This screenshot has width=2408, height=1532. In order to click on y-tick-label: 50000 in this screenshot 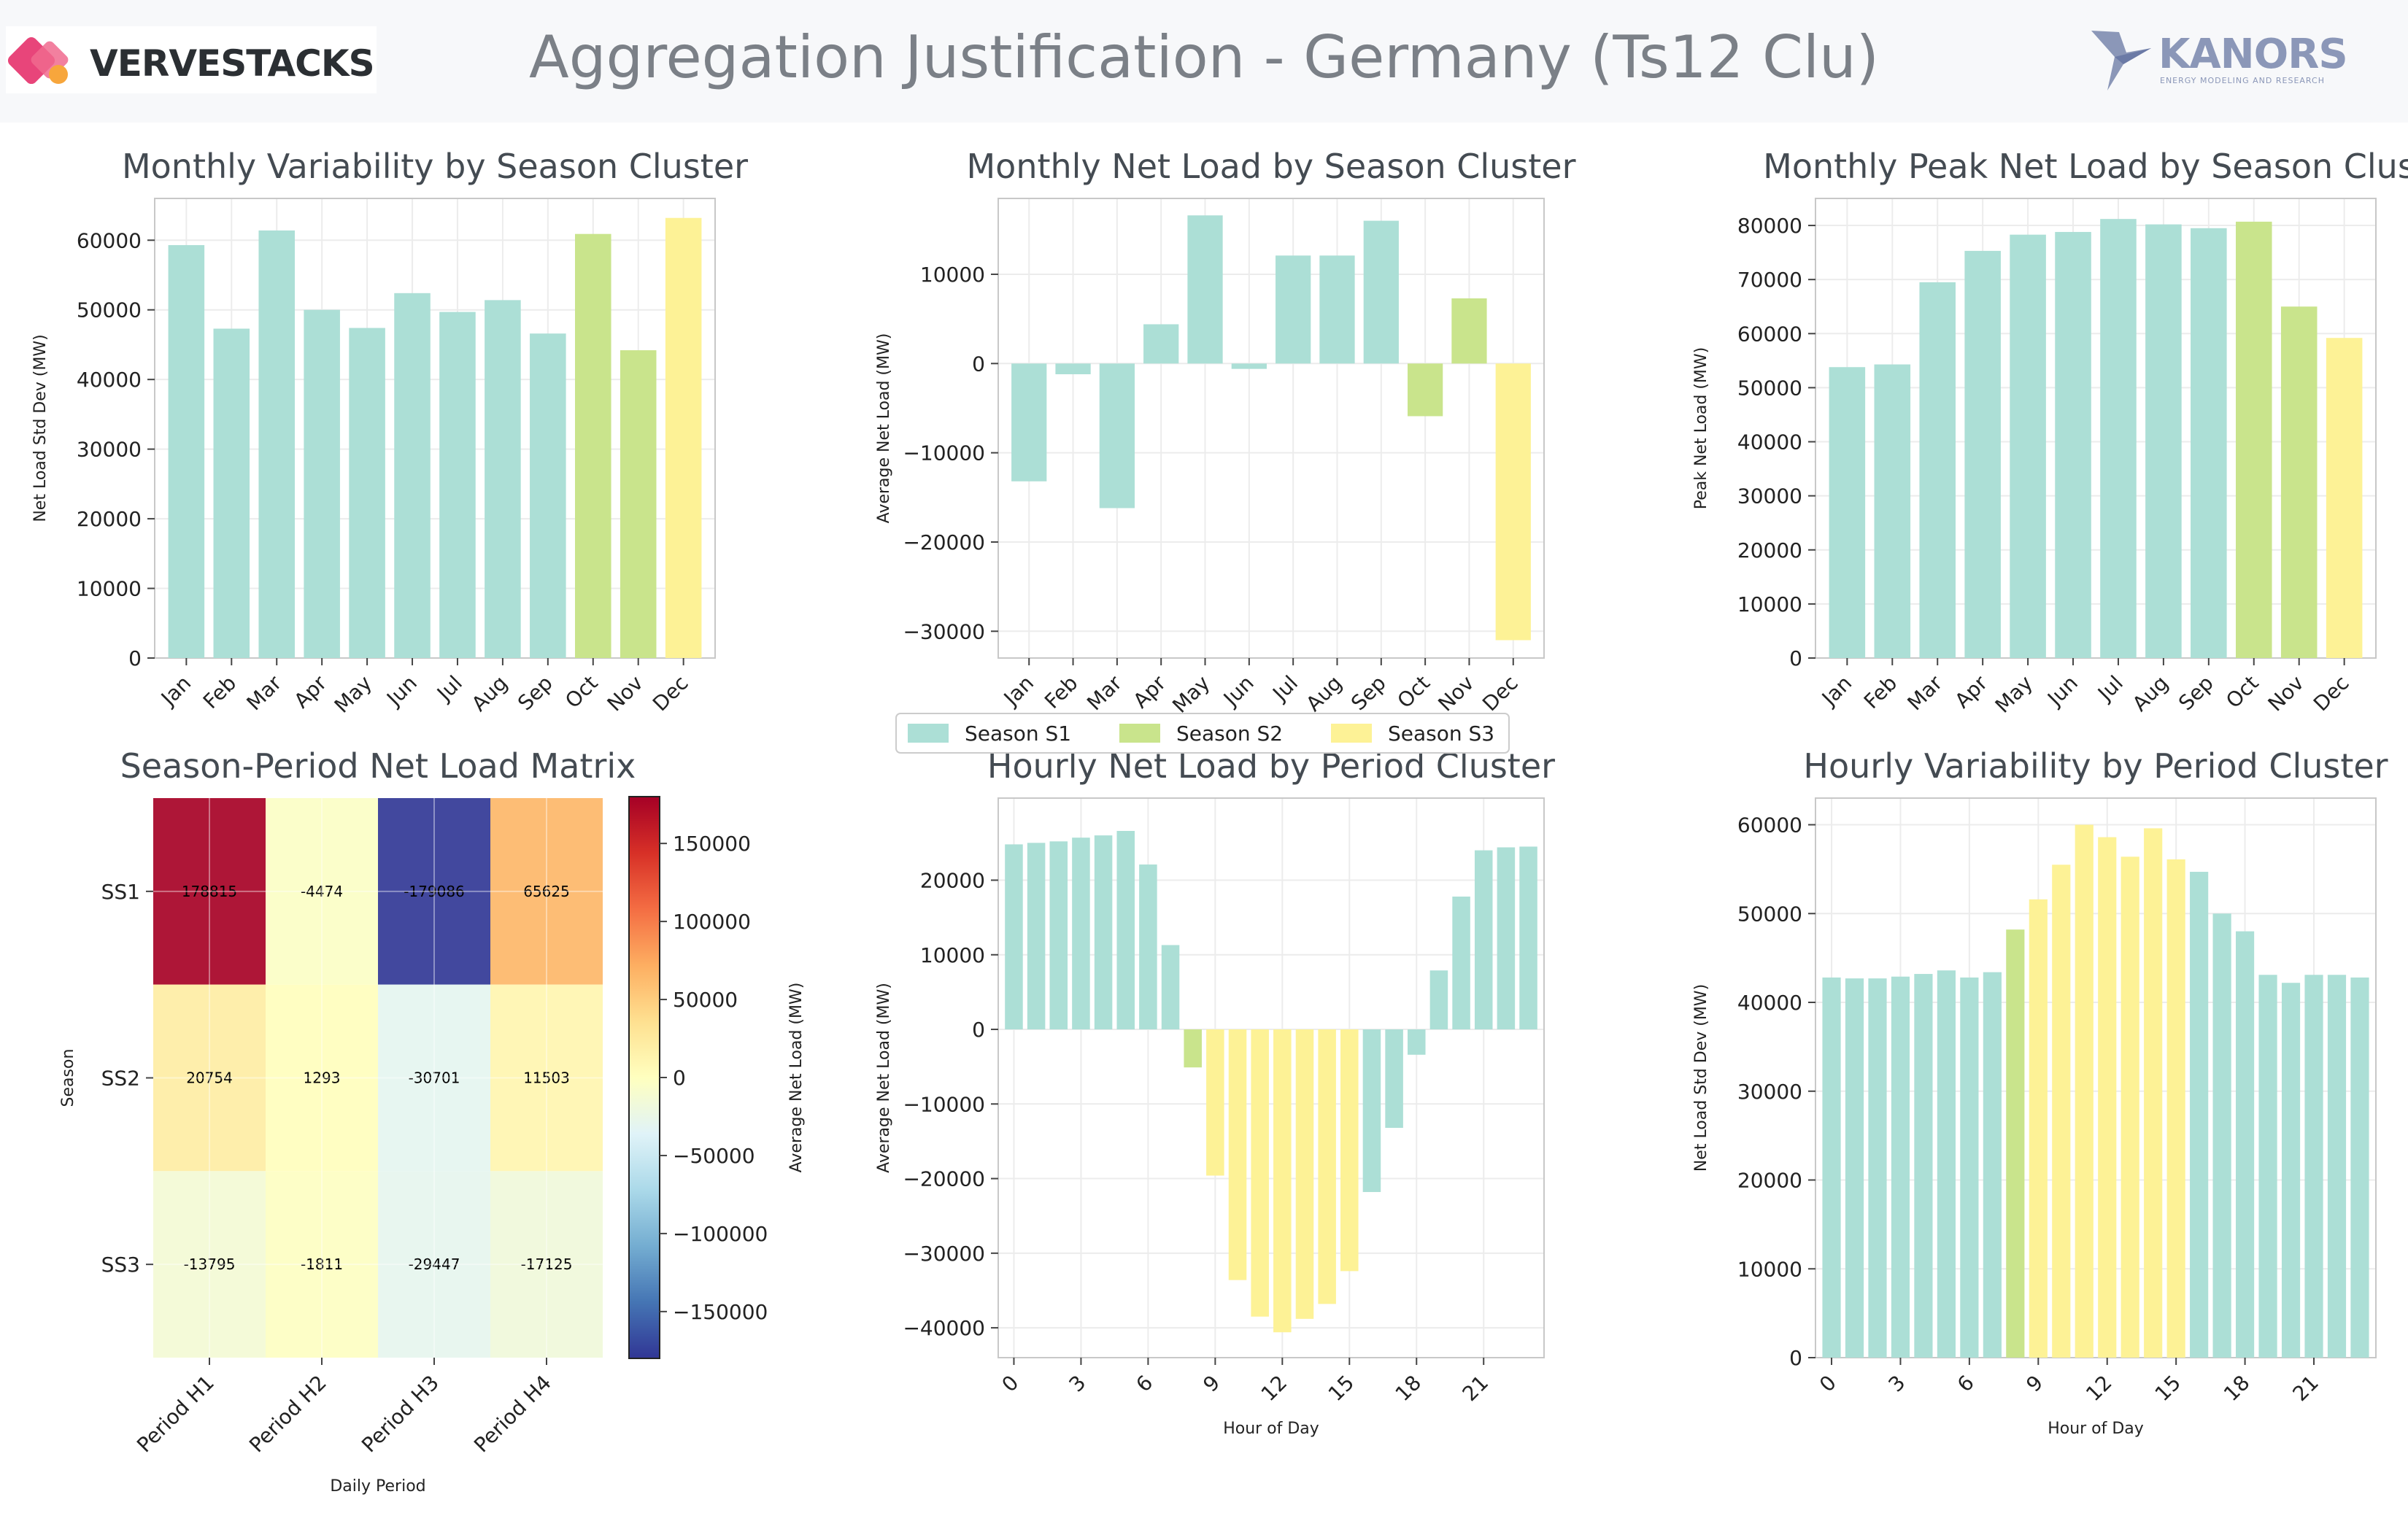, I will do `click(109, 310)`.